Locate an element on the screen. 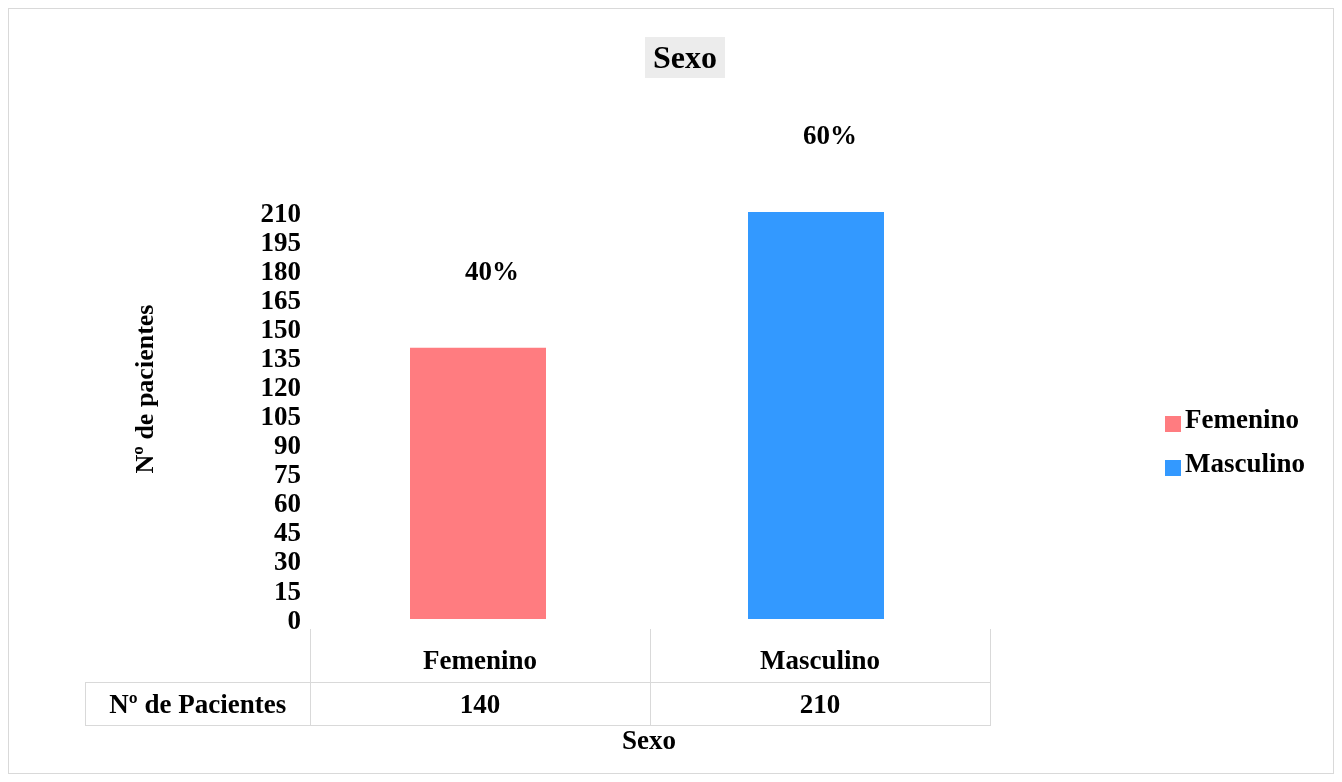 This screenshot has height=782, width=1342. y-axis-title: Nº de pacientes is located at coordinates (145, 389).